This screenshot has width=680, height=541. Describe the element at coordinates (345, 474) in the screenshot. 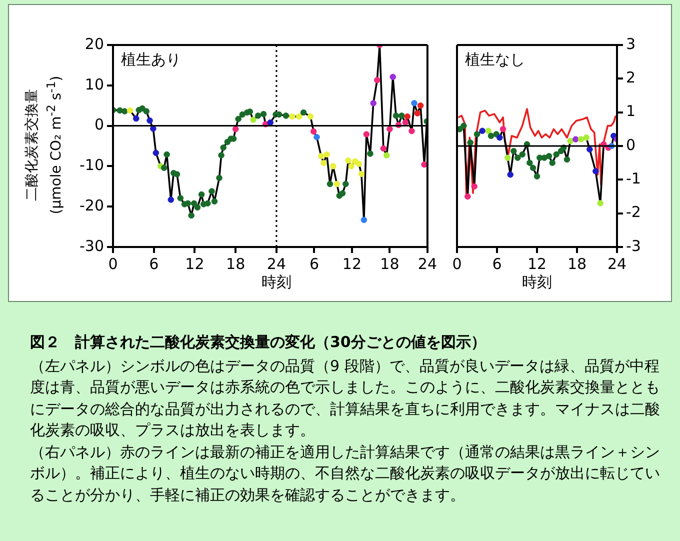

I see `text: （右パネル）赤のラインは最新の補正を適用した計算結果です（通常の結果は黒ライン＋シンボル）。補正により、植生のない時期の、不自然な二酸化炭素の吸収データが放出に転じていることが分かり、手軽に補正の効果を確認することができます。` at that location.